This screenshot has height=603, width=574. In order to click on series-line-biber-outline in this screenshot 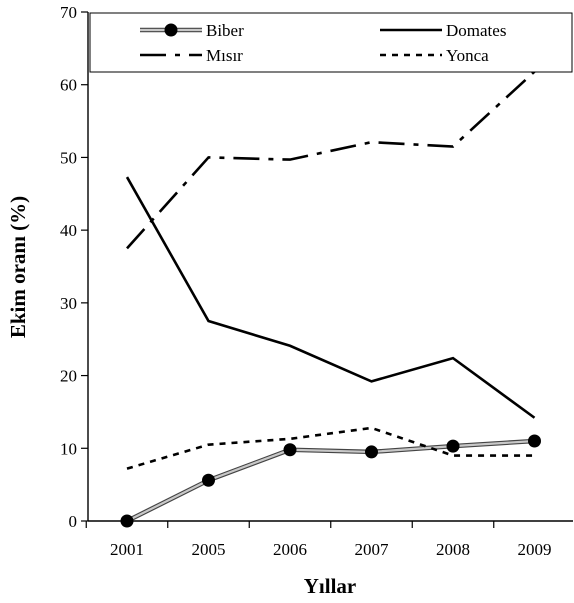, I will do `click(330, 481)`.